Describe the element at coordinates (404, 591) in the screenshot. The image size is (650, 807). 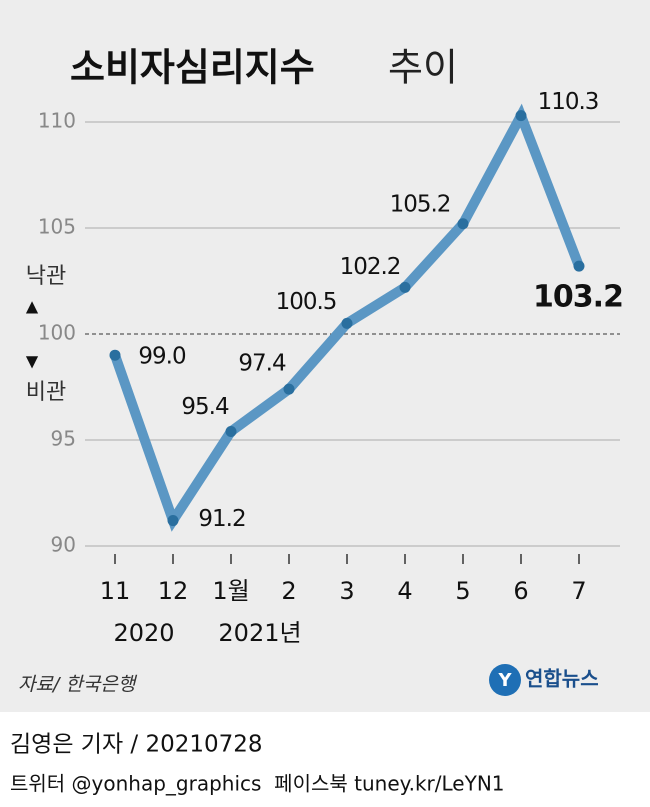
I see `x-tick-label: 4` at that location.